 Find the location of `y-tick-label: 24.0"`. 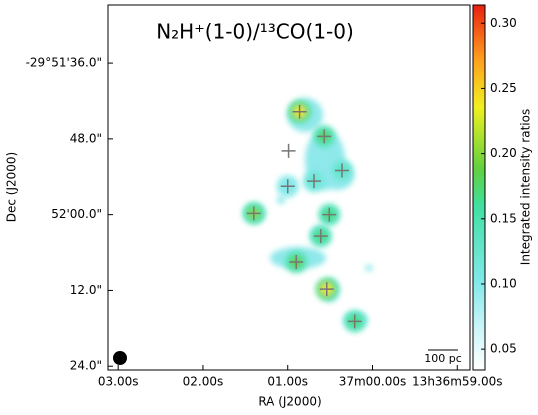

y-tick-label: 24.0" is located at coordinates (86, 366).